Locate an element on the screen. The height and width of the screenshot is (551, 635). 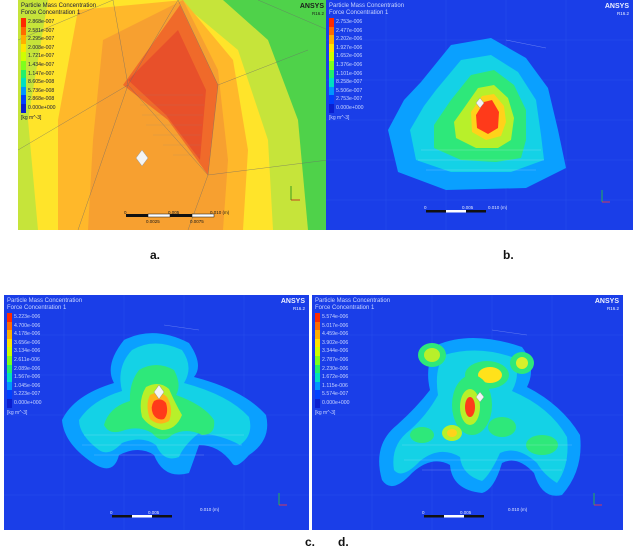
legend-value: 2.868e-007 is located at coordinates (41, 22).